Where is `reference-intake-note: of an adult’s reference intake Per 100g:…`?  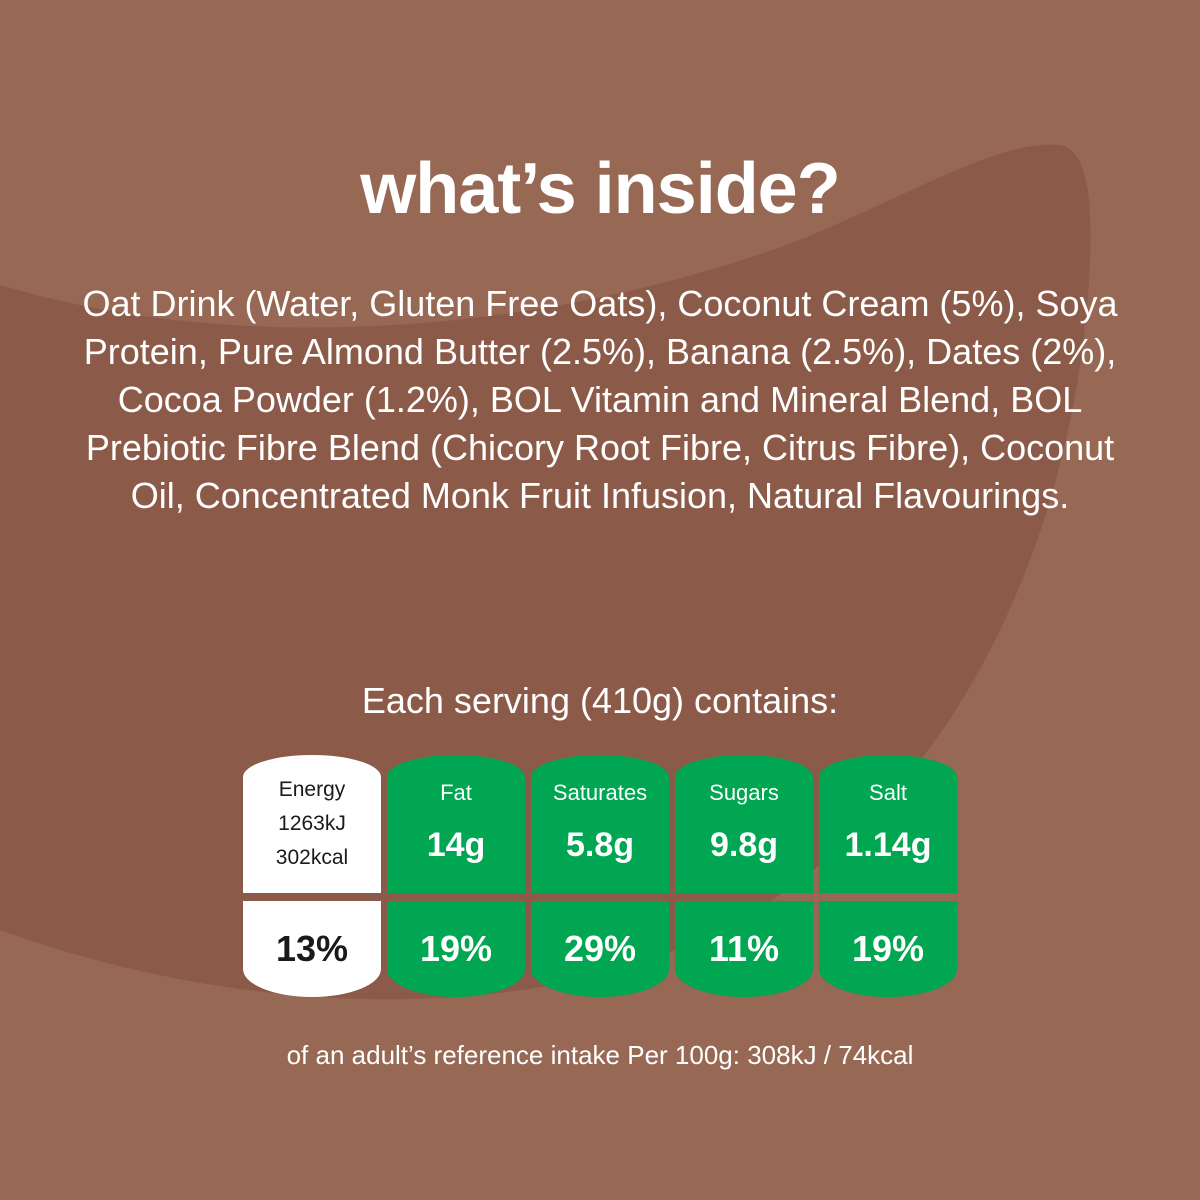
reference-intake-note: of an adult’s reference intake Per 100g:… is located at coordinates (600, 1055).